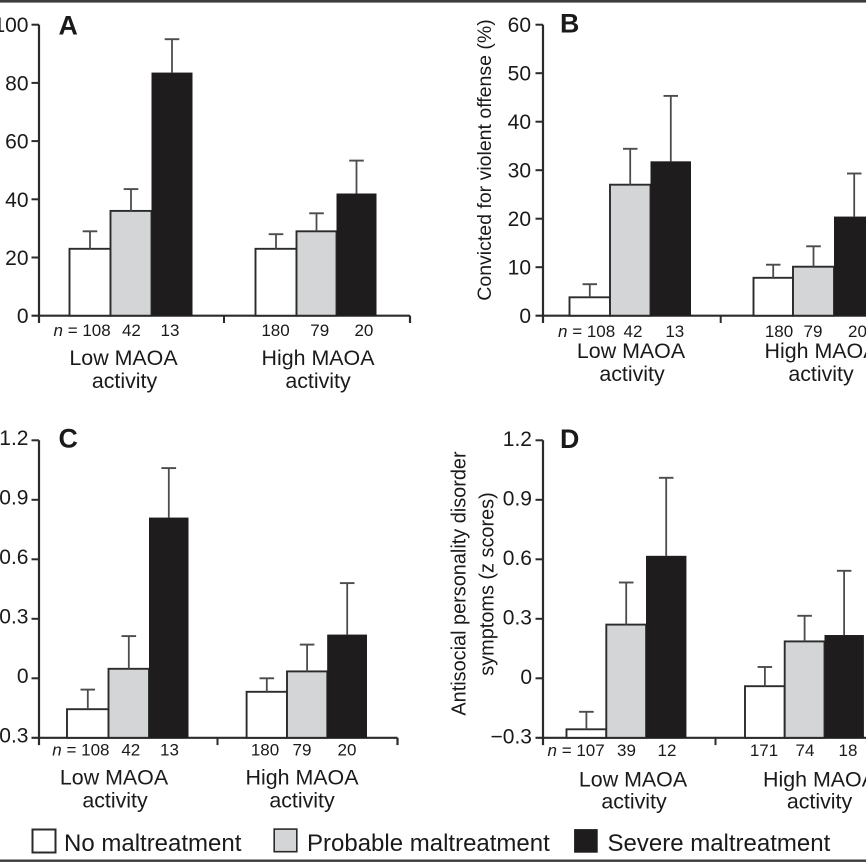 This screenshot has height=866, width=866. What do you see at coordinates (460, 583) in the screenshot?
I see `svg-text:Antisocial personality disorde: Antisocial personality disorder` at bounding box center [460, 583].